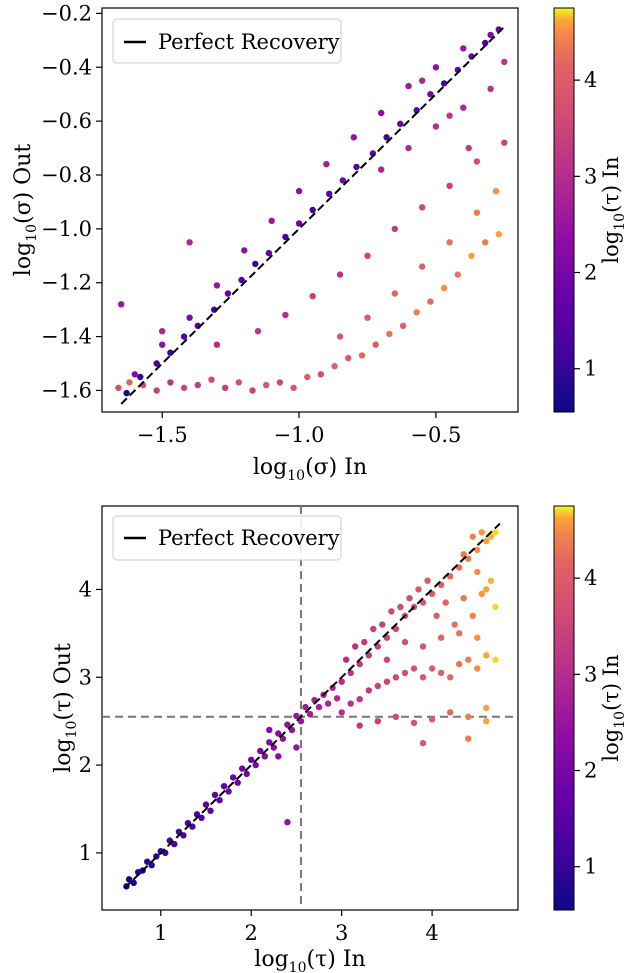 The height and width of the screenshot is (973, 627). What do you see at coordinates (71, 201) in the screenshot?
I see `top-y-ticks: −1.6 −1.4 −1.2 −1.0 −0.8 −0.6 −0.4 −0.2` at bounding box center [71, 201].